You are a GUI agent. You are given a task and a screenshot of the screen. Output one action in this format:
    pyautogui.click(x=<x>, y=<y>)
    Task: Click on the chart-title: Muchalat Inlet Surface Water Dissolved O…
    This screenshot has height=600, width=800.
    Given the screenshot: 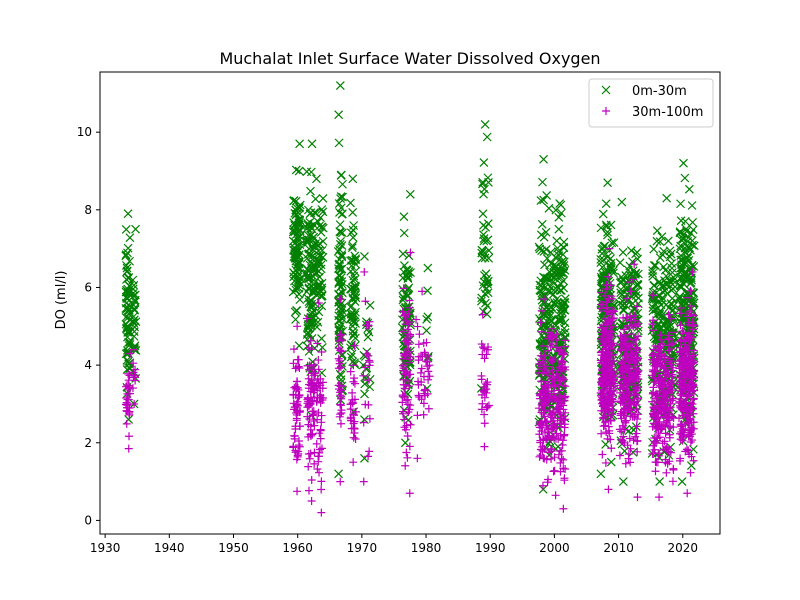 What is the action you would take?
    pyautogui.click(x=409, y=58)
    